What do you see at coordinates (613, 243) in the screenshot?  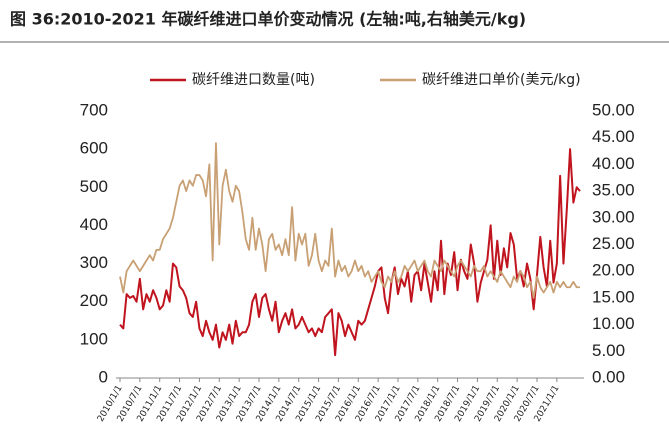 I see `y2-tick-label: 25.00` at bounding box center [613, 243].